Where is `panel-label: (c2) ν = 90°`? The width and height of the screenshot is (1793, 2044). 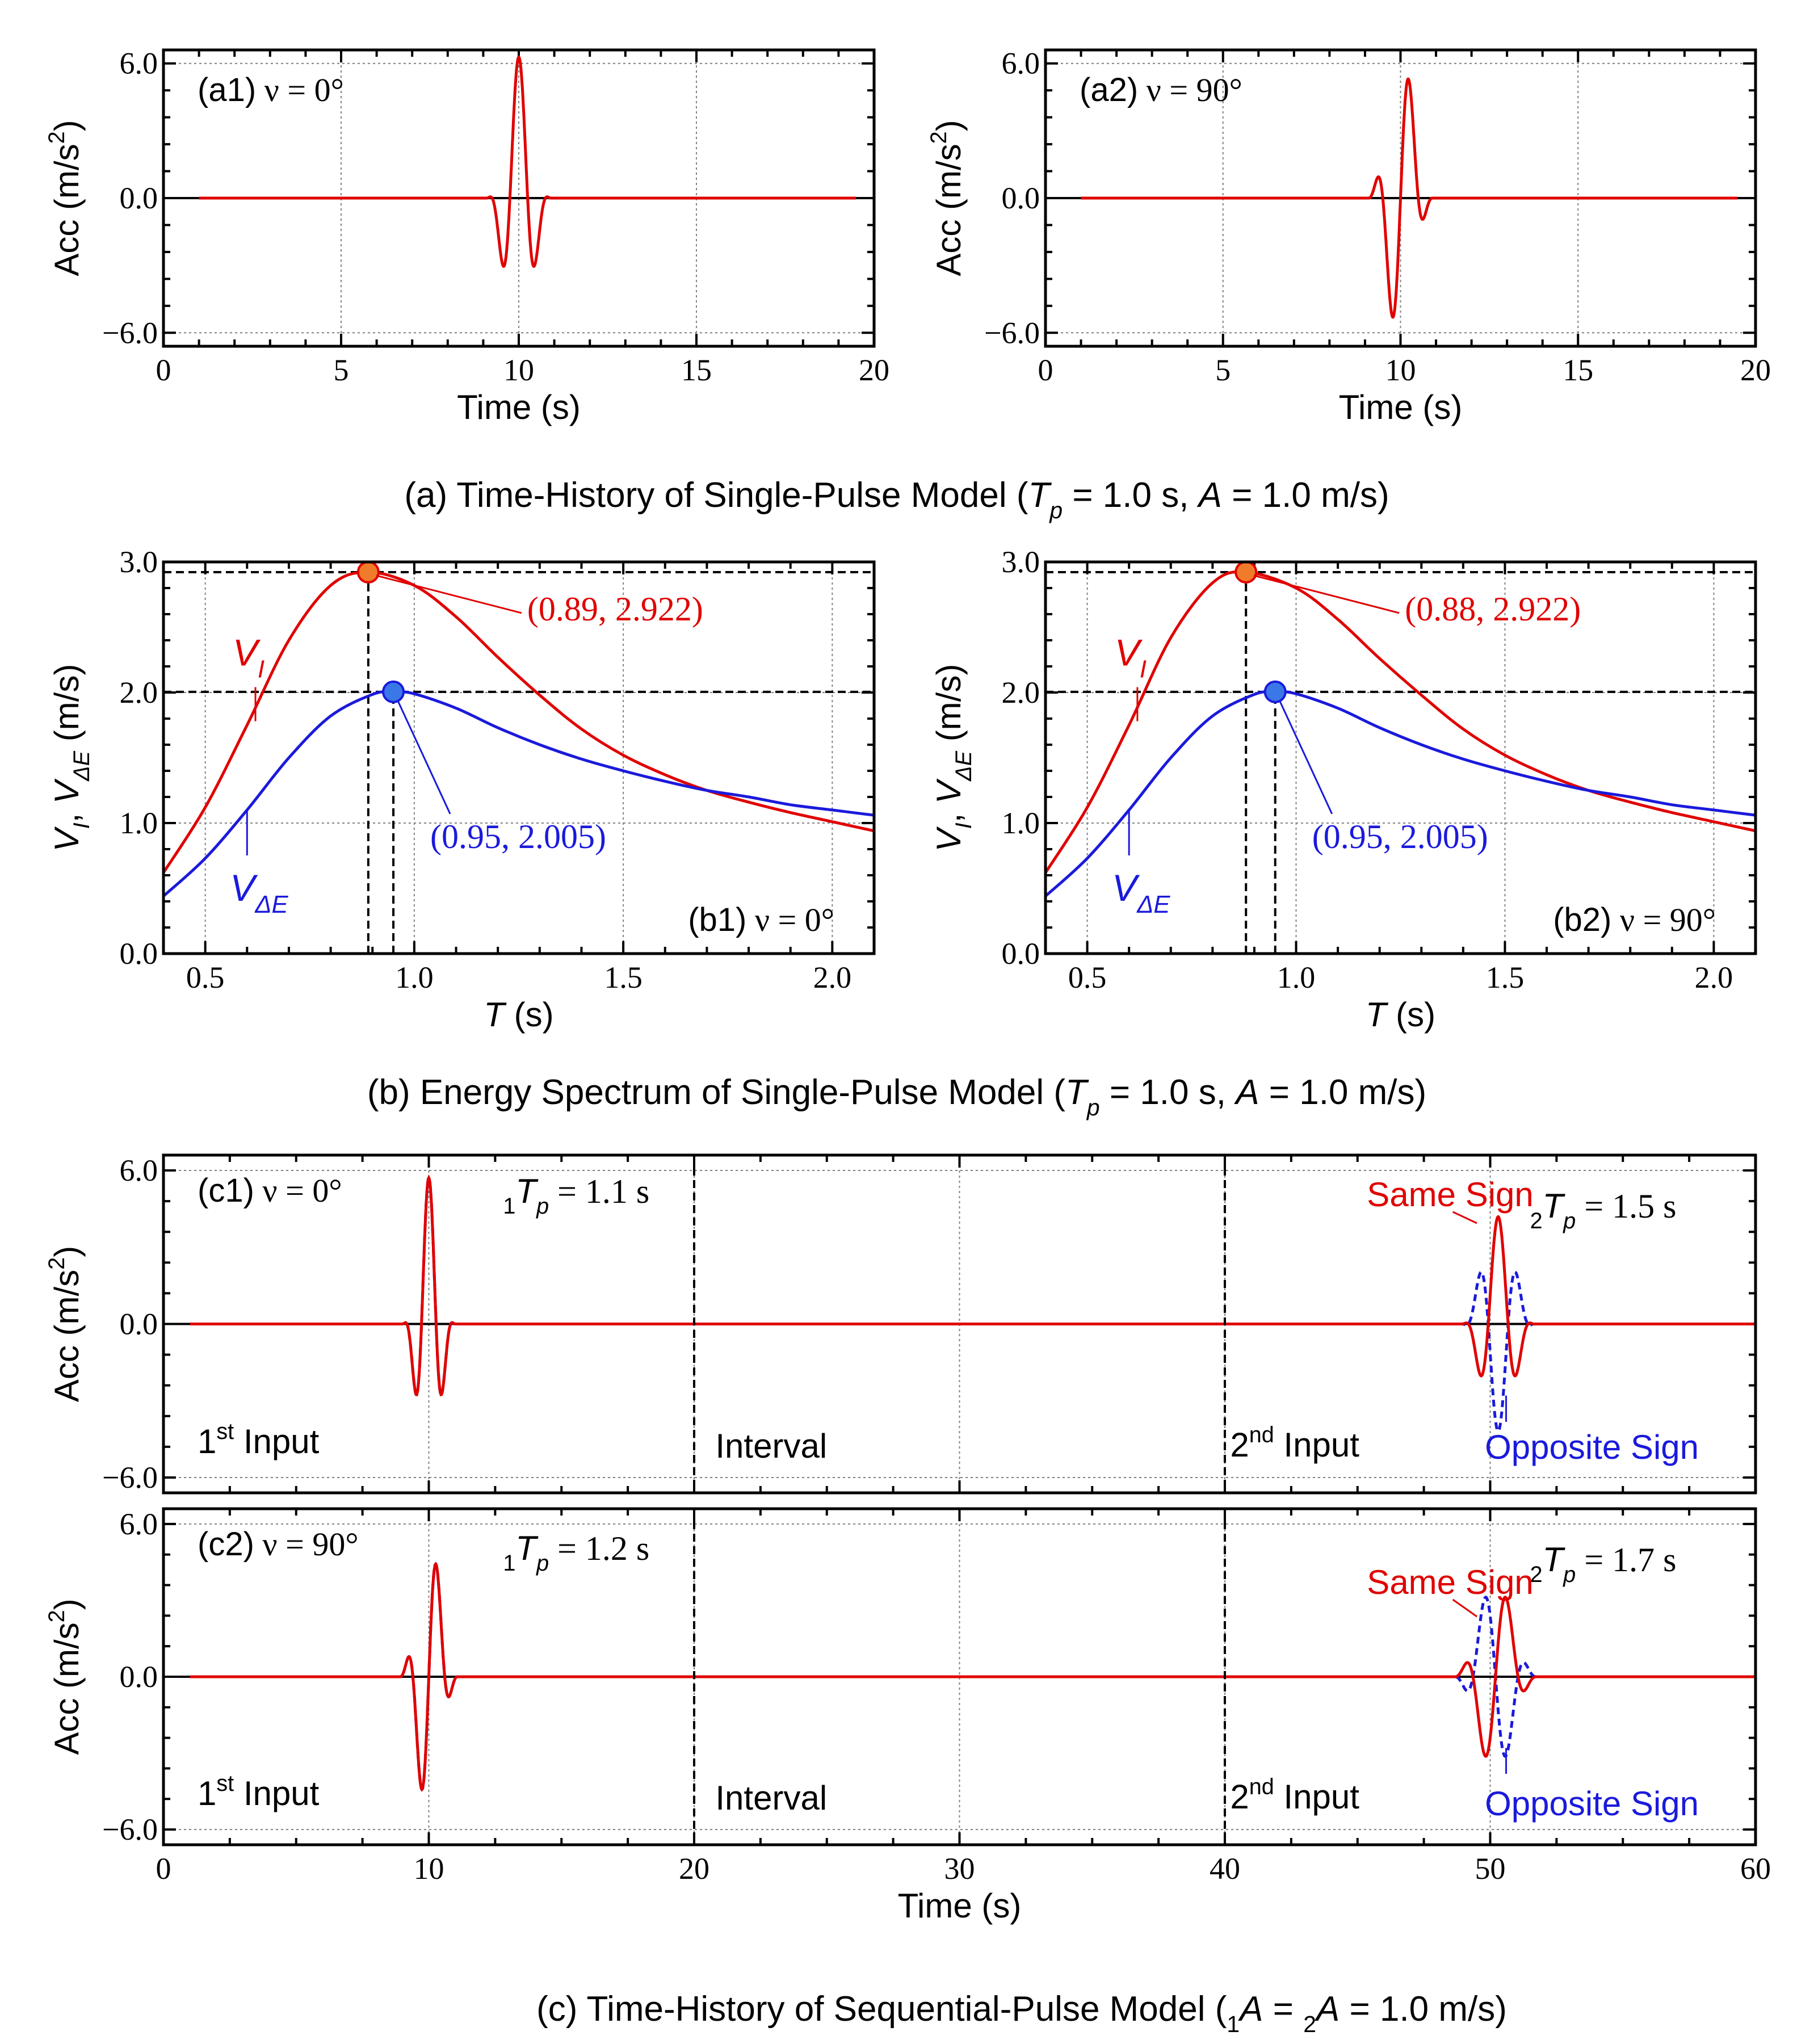
panel-label: (c2) ν = 90° is located at coordinates (278, 1545).